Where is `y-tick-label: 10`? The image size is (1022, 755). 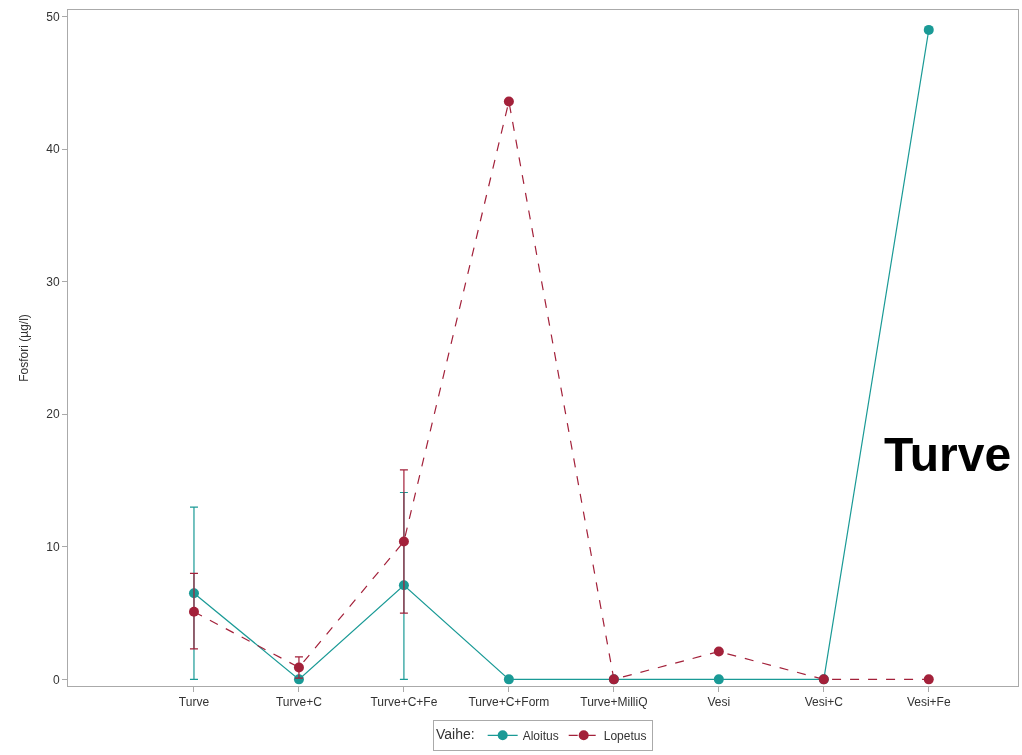 y-tick-label: 10 is located at coordinates (53, 547).